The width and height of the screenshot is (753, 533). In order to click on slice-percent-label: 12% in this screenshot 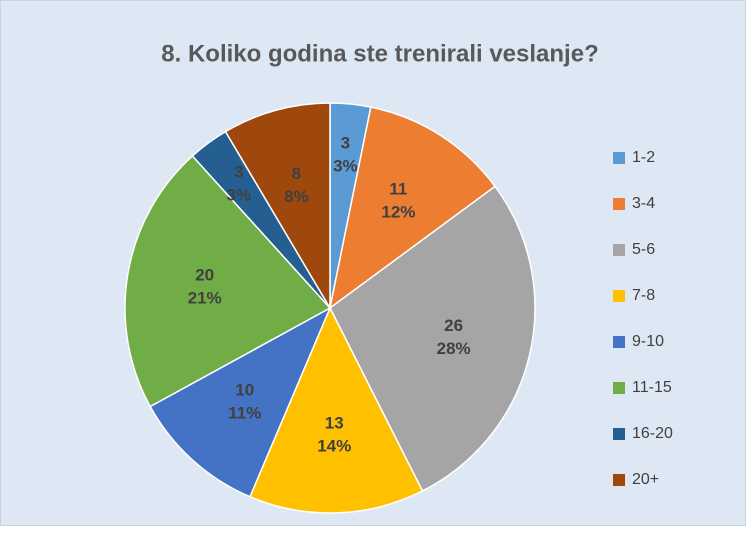, I will do `click(398, 211)`.